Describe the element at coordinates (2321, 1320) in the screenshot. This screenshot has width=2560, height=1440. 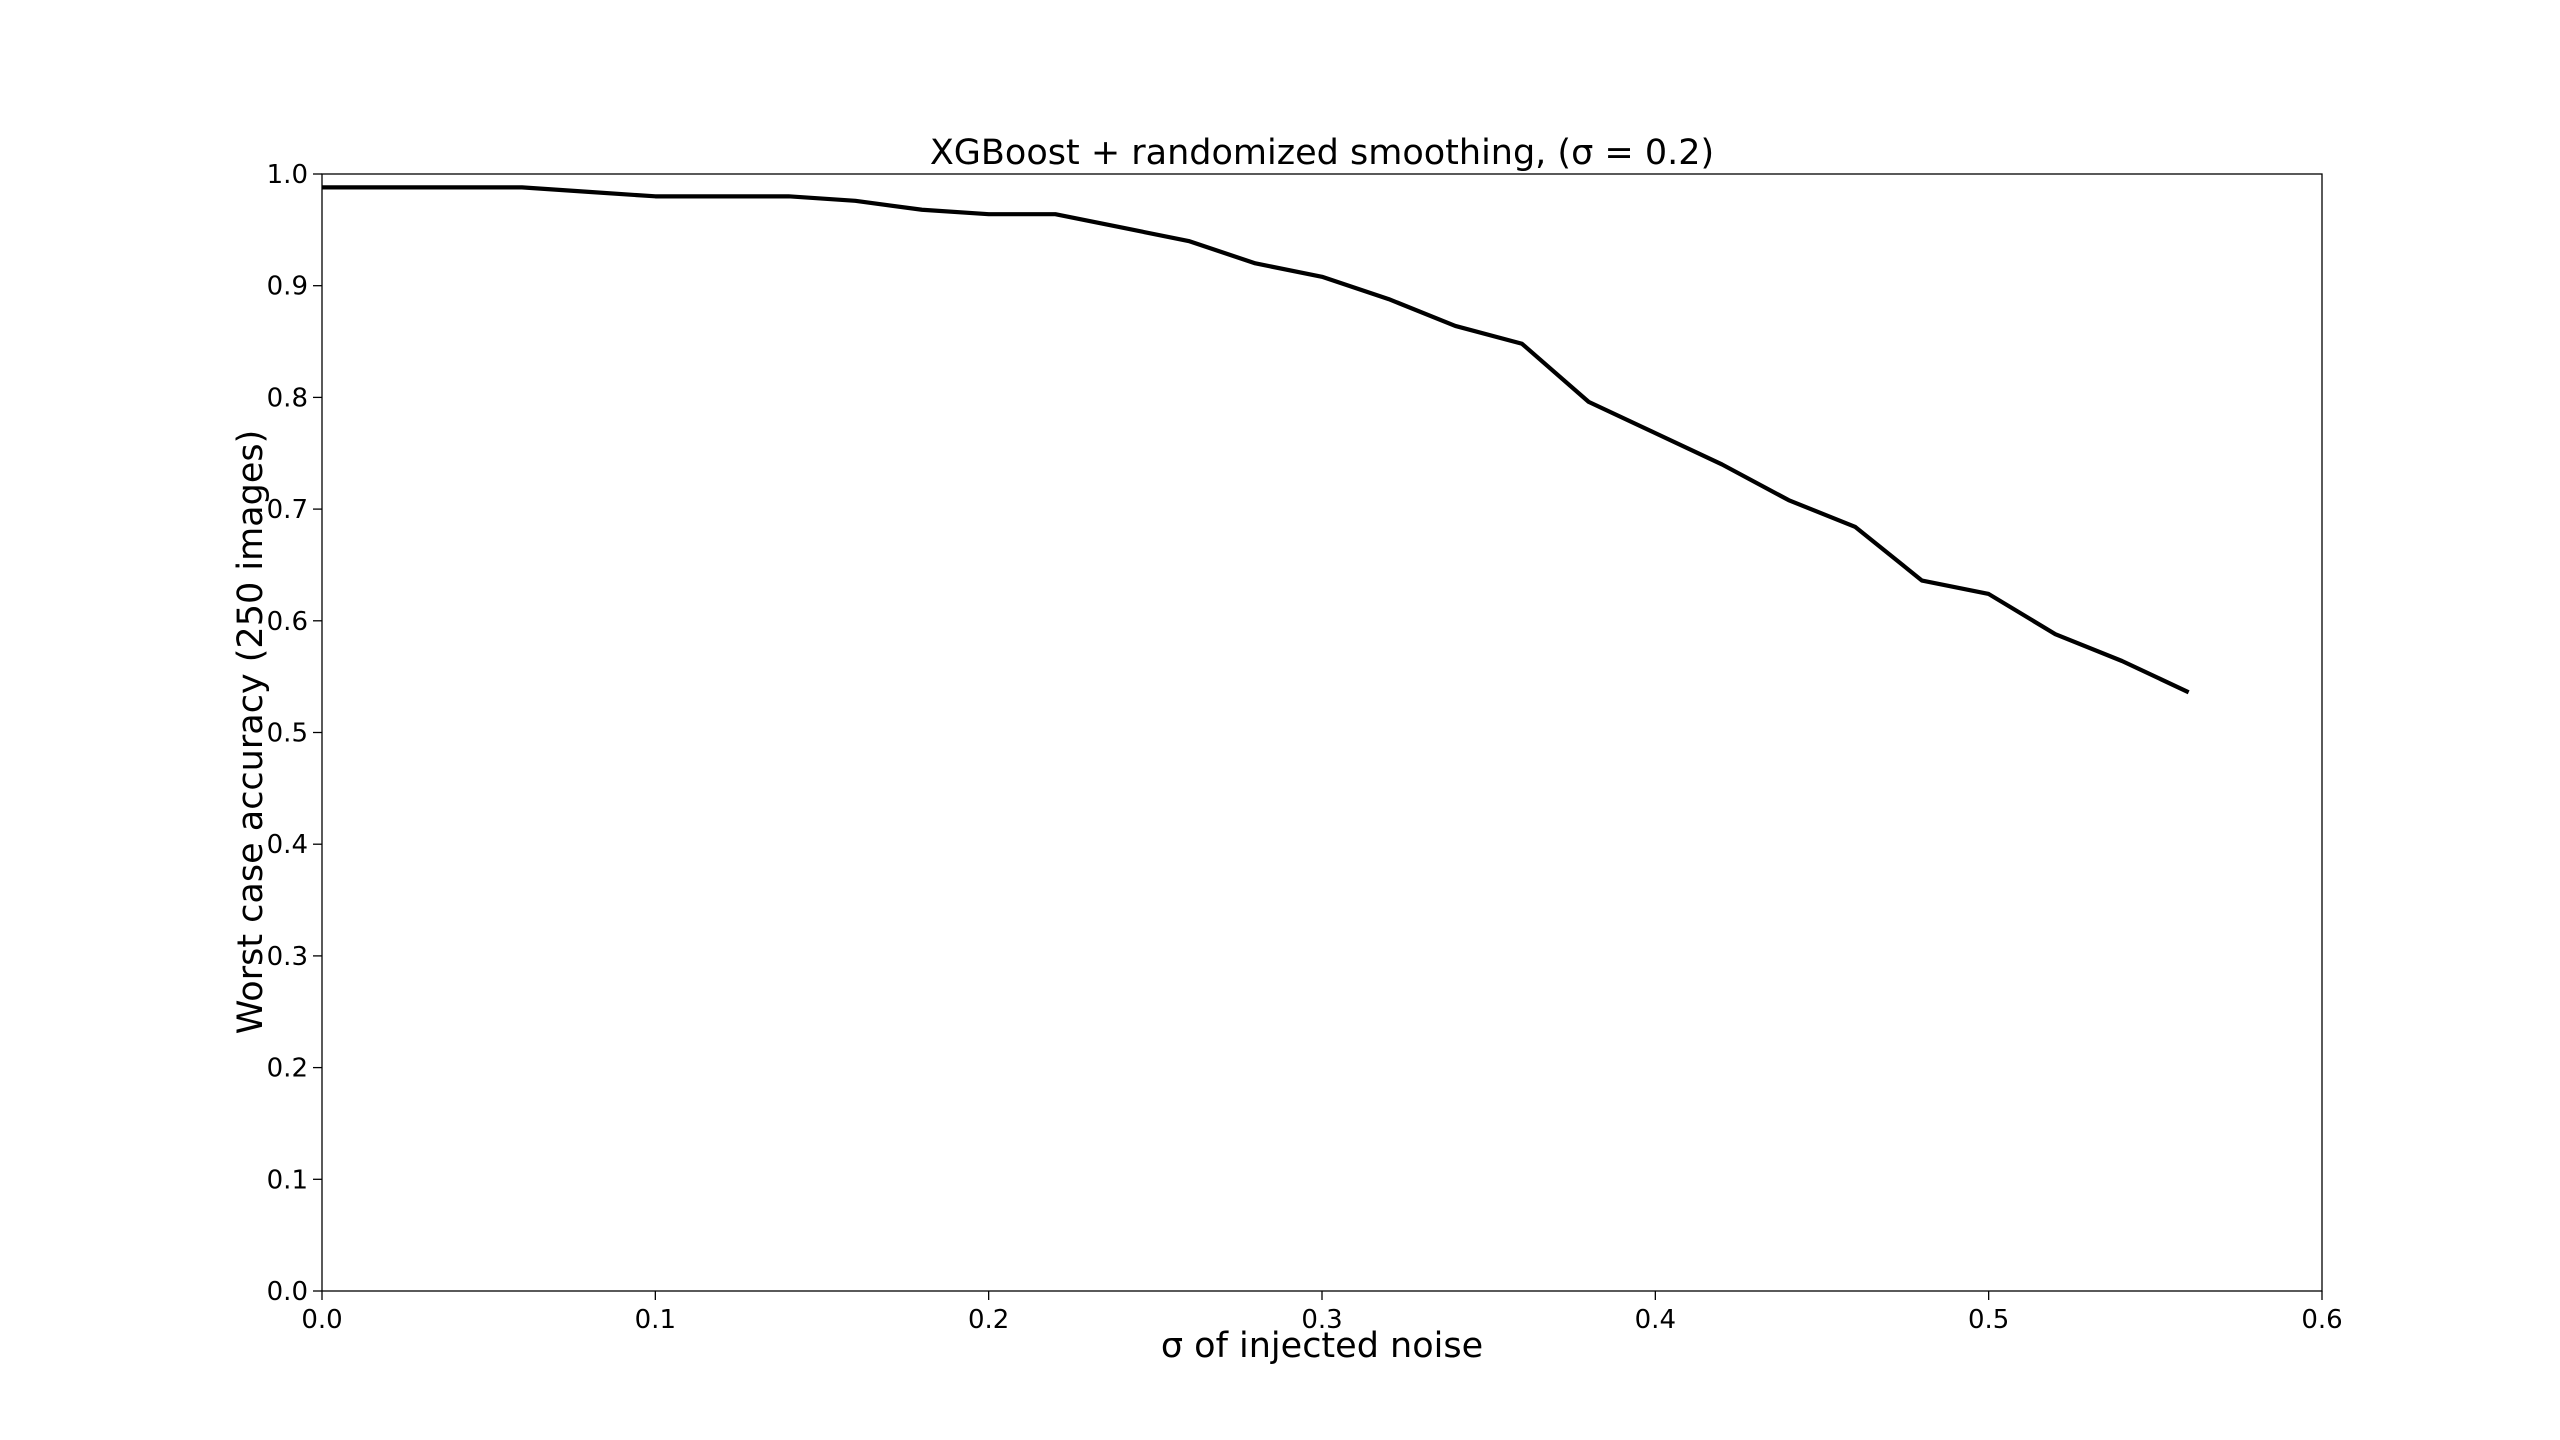
I see `x-tick-label: 0.6` at that location.